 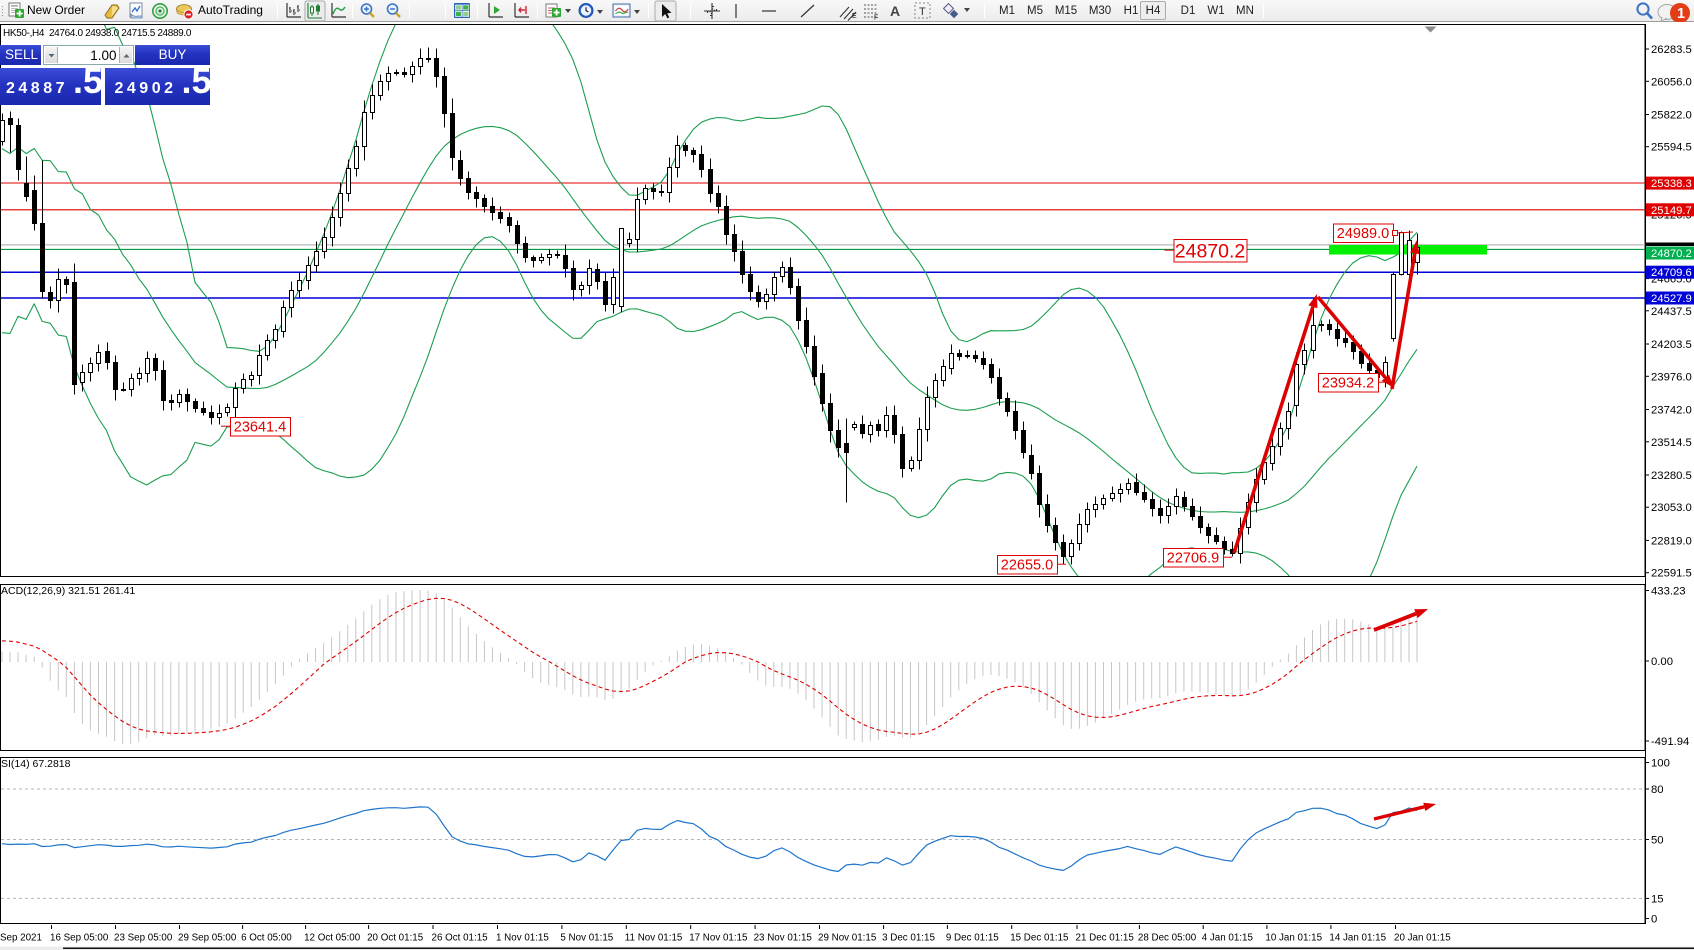 What do you see at coordinates (783, 938) in the screenshot?
I see `svg-text: 23 Nov 01:15` at bounding box center [783, 938].